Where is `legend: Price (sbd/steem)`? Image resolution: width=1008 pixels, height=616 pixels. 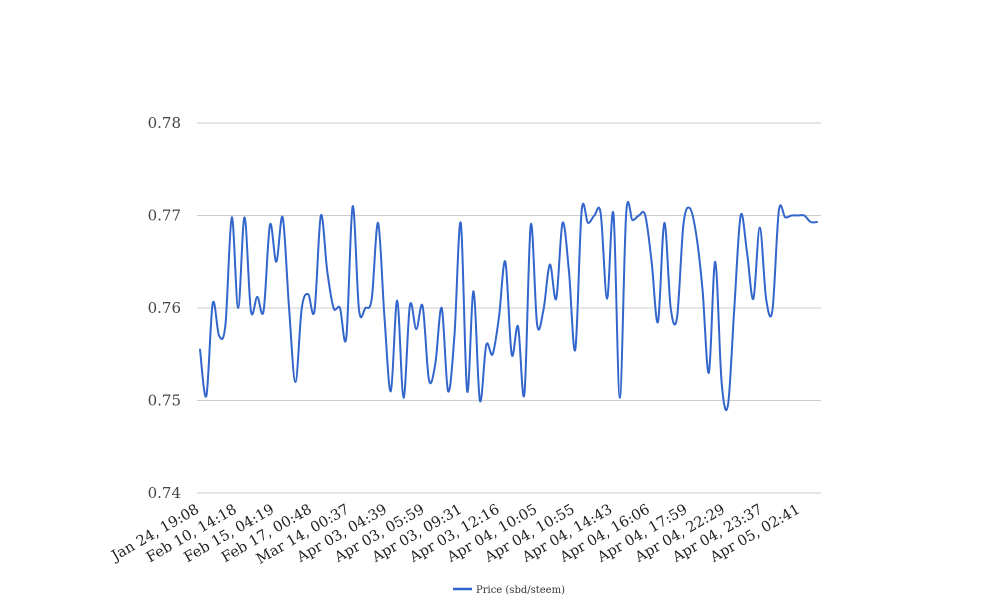 legend: Price (sbd/steem) is located at coordinates (509, 590).